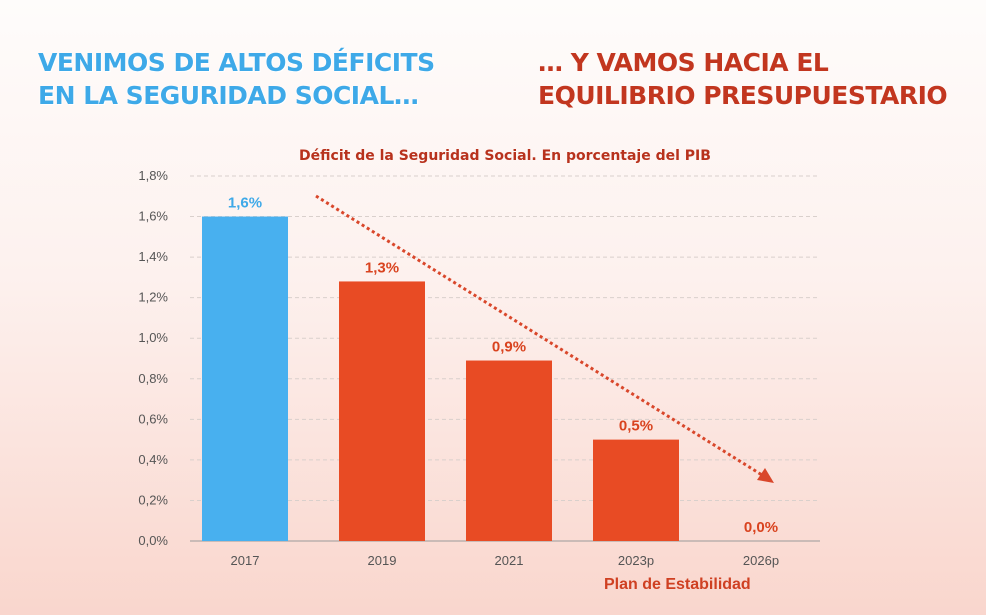 This screenshot has width=986, height=615. Describe the element at coordinates (382, 411) in the screenshot. I see `bar-2019` at that location.